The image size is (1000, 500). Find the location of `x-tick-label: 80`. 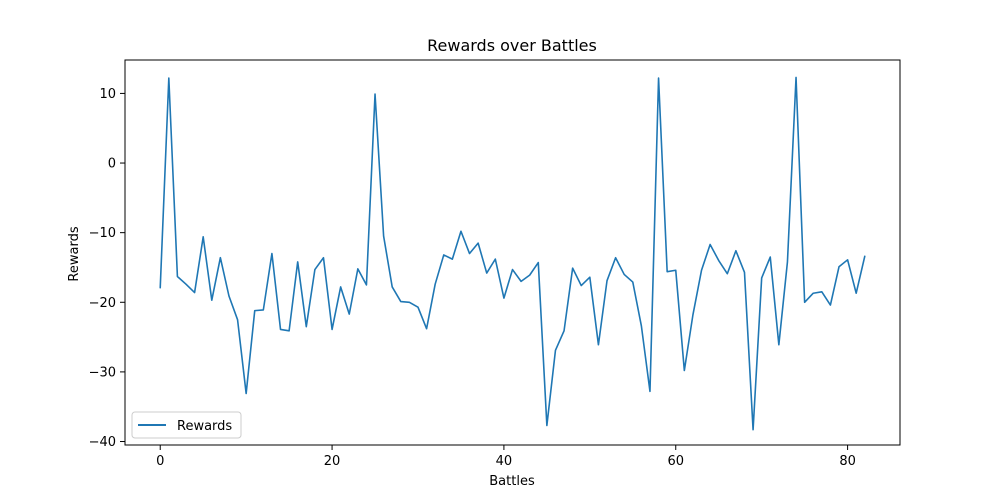

x-tick-label: 80 is located at coordinates (847, 461).